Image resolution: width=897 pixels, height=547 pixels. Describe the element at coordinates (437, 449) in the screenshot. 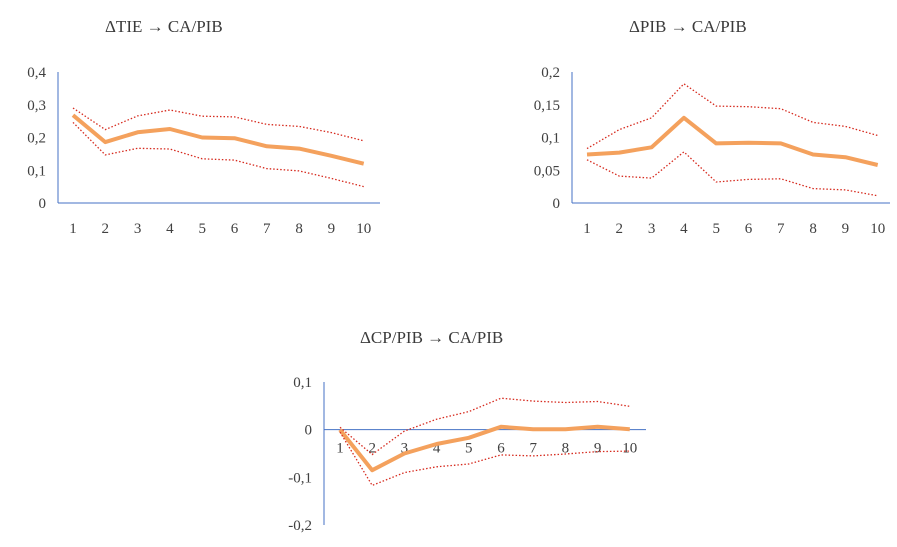

I see `x-tick-label-cp: 4` at that location.